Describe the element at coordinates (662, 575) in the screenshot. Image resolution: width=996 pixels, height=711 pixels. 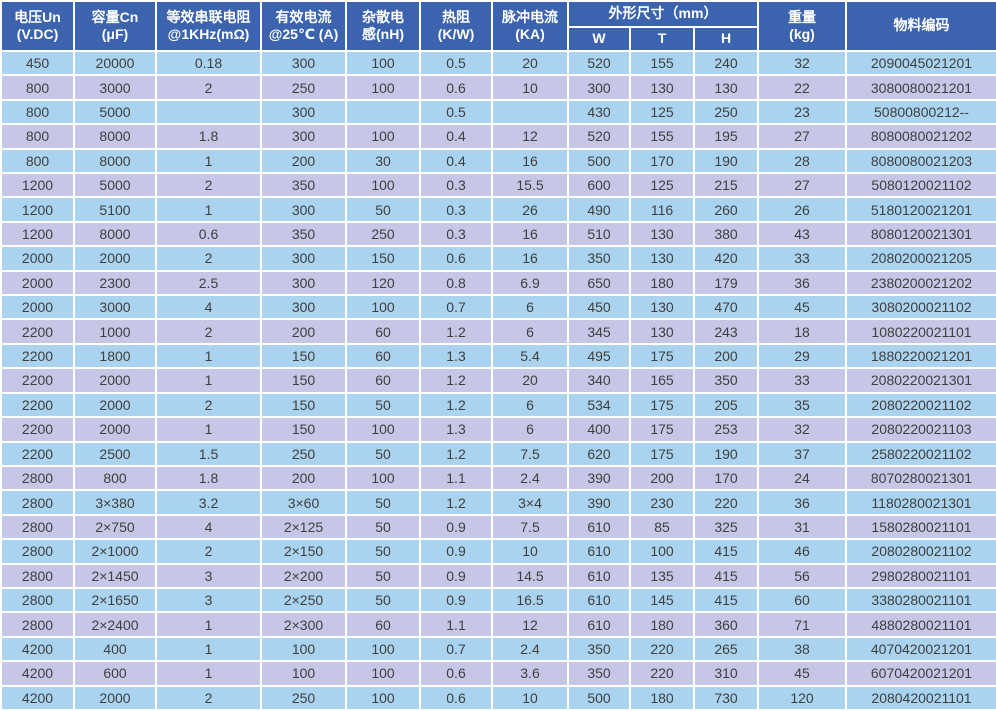
I see `cell-t: 135` at that location.